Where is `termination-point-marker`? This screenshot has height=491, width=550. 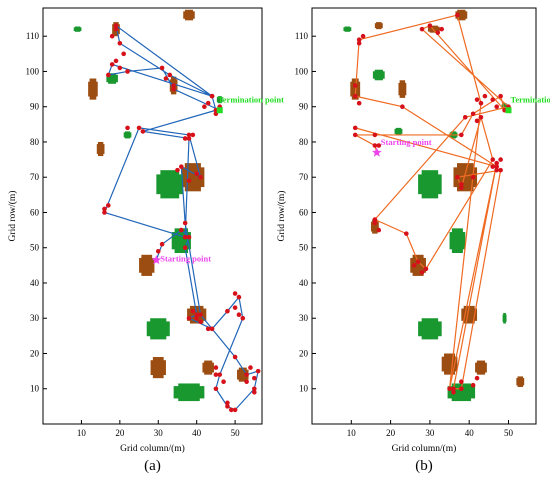 termination-point-marker is located at coordinates (508, 110).